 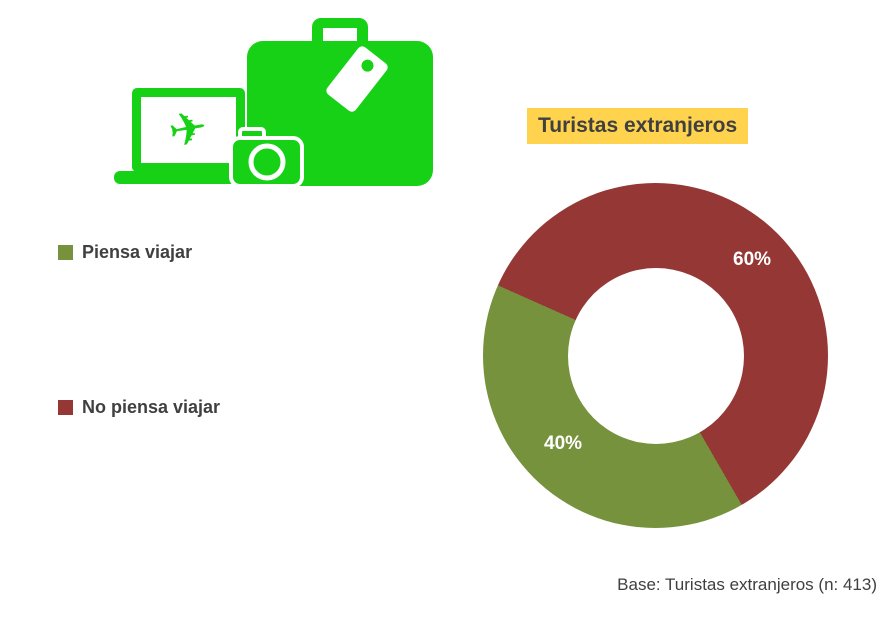 What do you see at coordinates (638, 126) in the screenshot?
I see `chart-title: Turistas extranjeros` at bounding box center [638, 126].